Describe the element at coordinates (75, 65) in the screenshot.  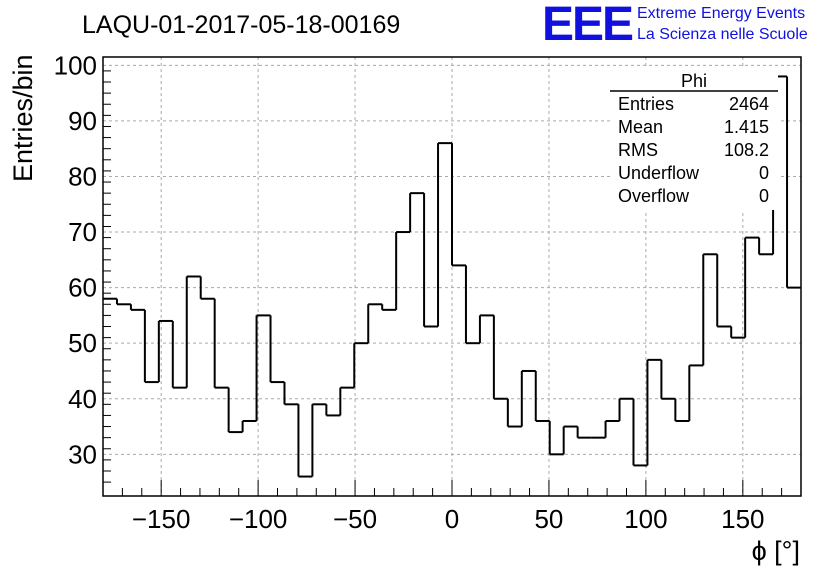
I see `y-tick-label: 100` at that location.